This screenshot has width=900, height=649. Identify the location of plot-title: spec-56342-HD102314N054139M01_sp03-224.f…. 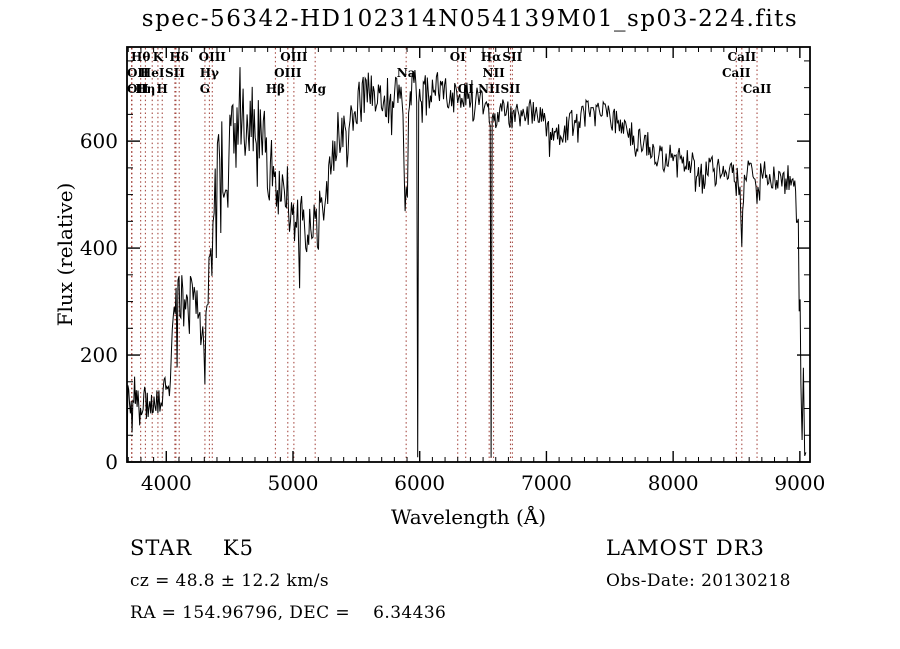
(470, 19).